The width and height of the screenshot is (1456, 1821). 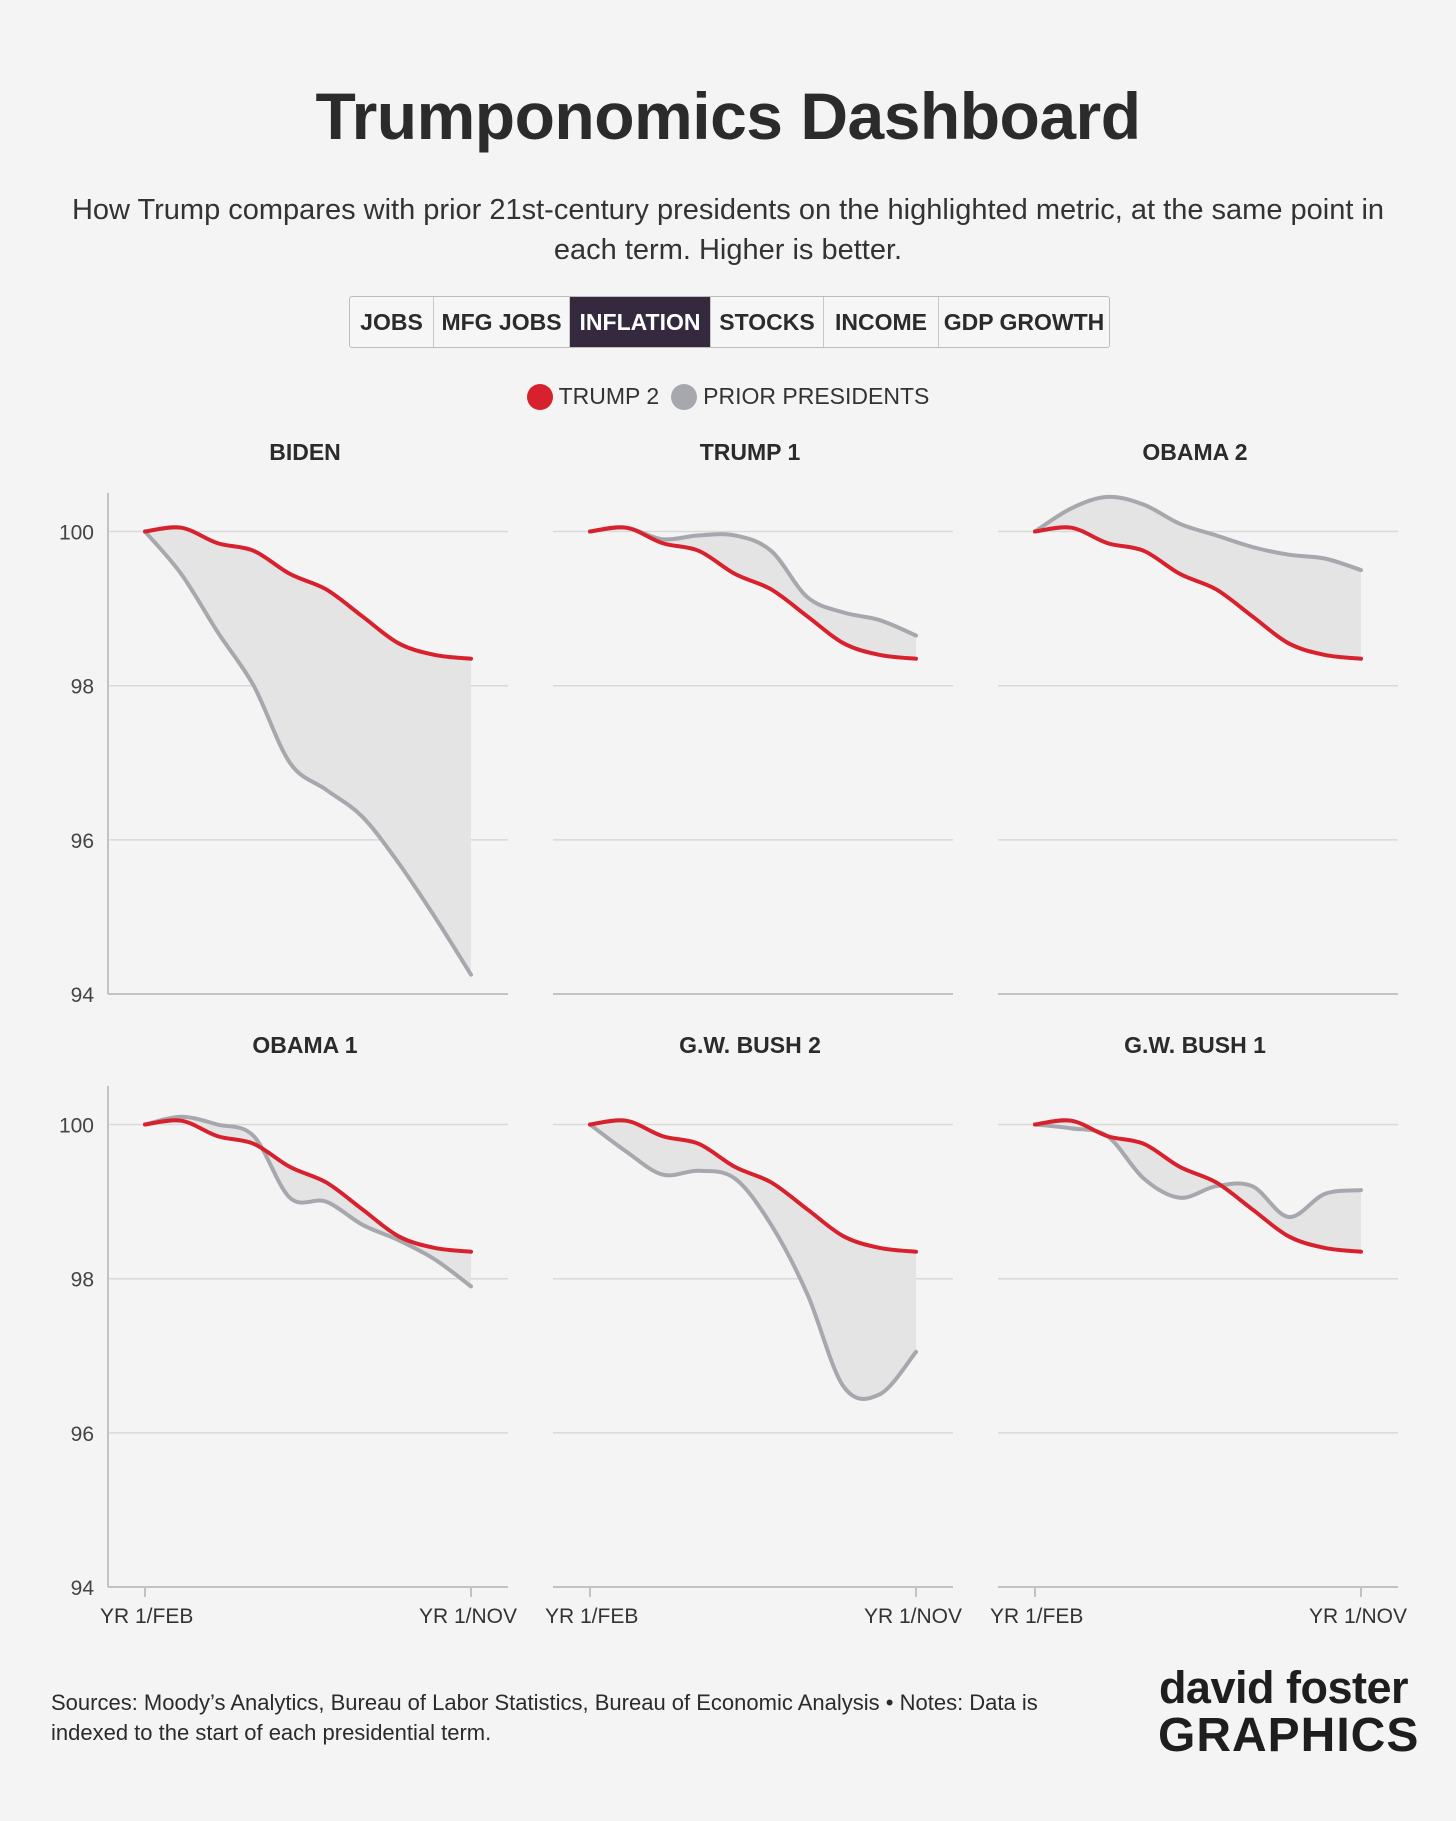 I want to click on panel-title: TRUMP 1, so click(x=750, y=452).